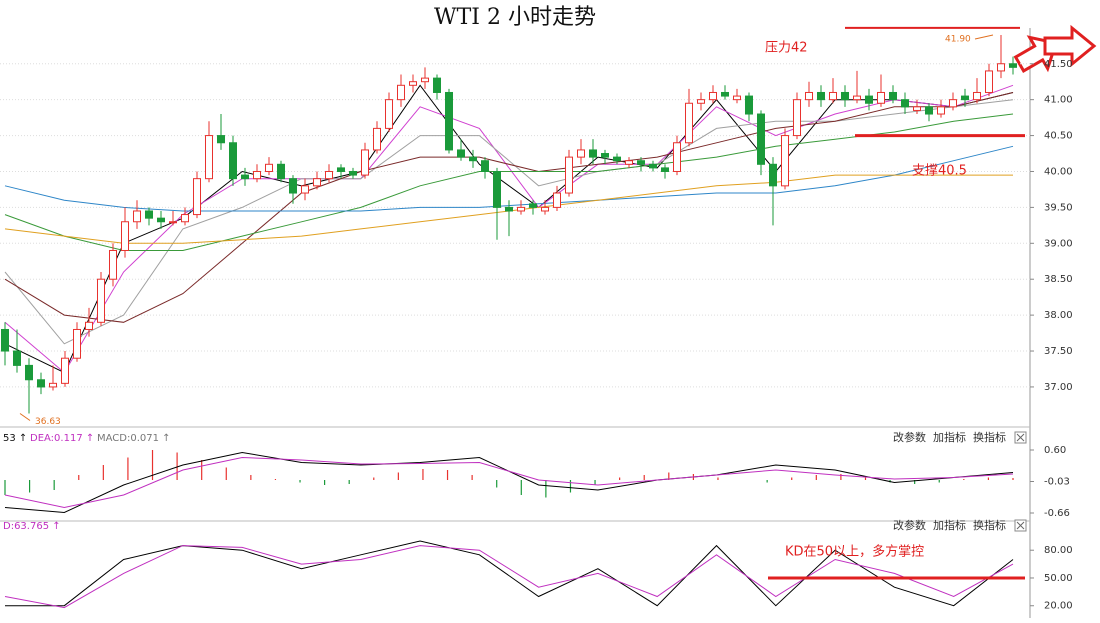 The image size is (1100, 623). I want to click on indicator-header: DEA:0.117 ↑, so click(62, 438).